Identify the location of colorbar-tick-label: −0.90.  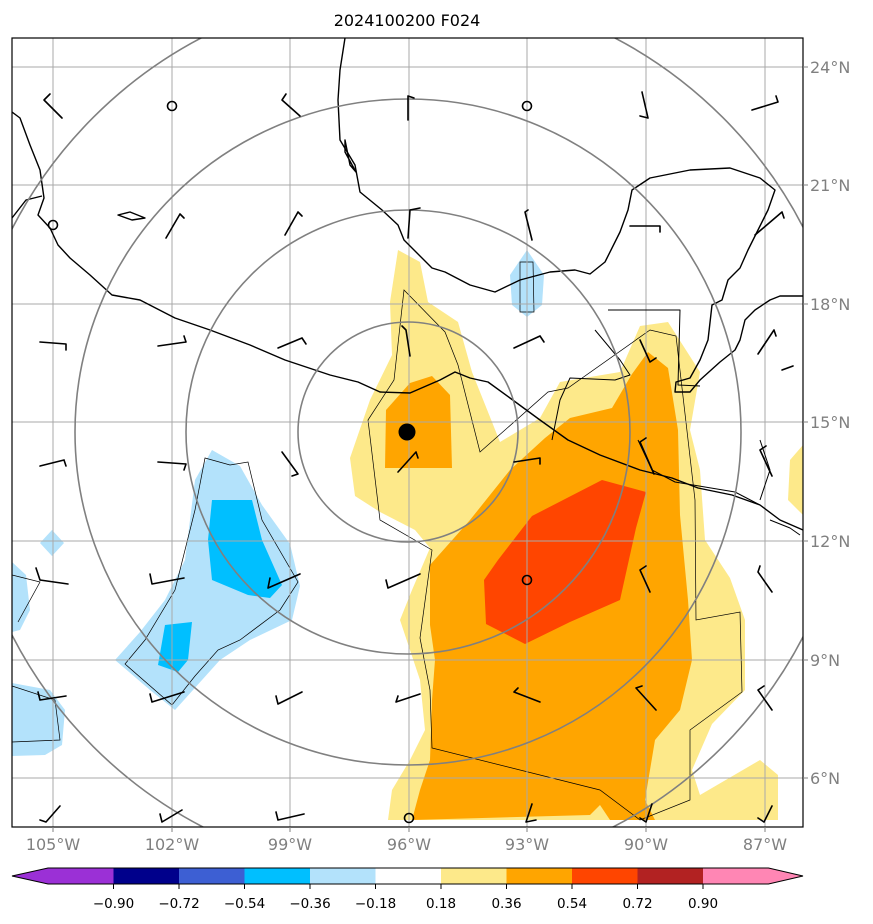
(113, 904).